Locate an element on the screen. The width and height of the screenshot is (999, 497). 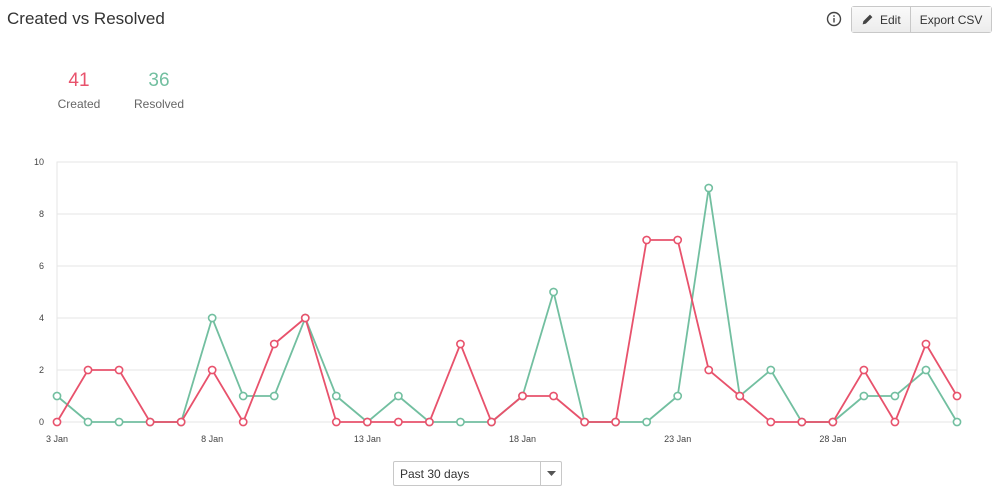
pencil-icon is located at coordinates (867, 19).